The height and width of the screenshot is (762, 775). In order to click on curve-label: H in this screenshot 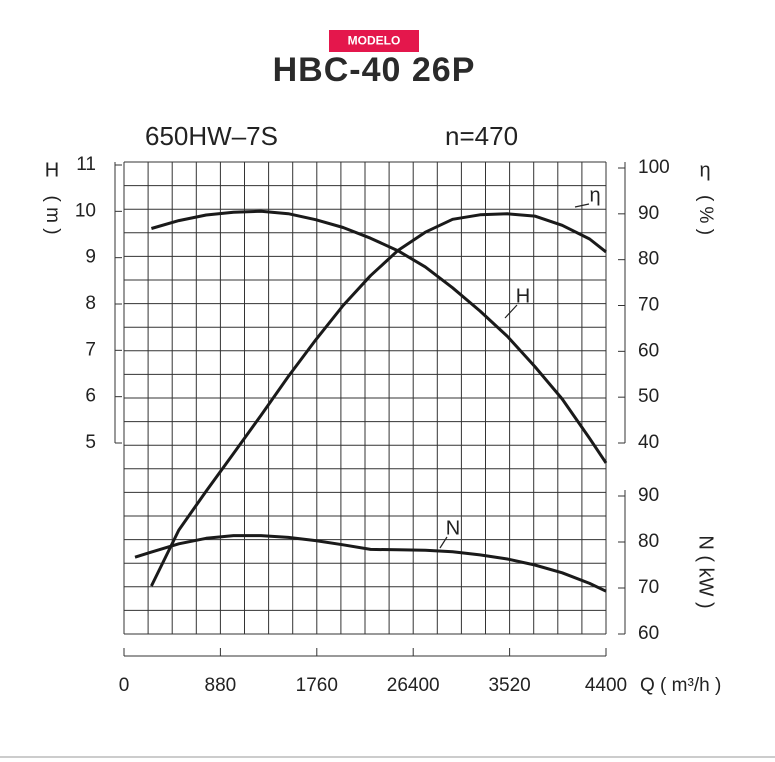, I will do `click(523, 296)`.